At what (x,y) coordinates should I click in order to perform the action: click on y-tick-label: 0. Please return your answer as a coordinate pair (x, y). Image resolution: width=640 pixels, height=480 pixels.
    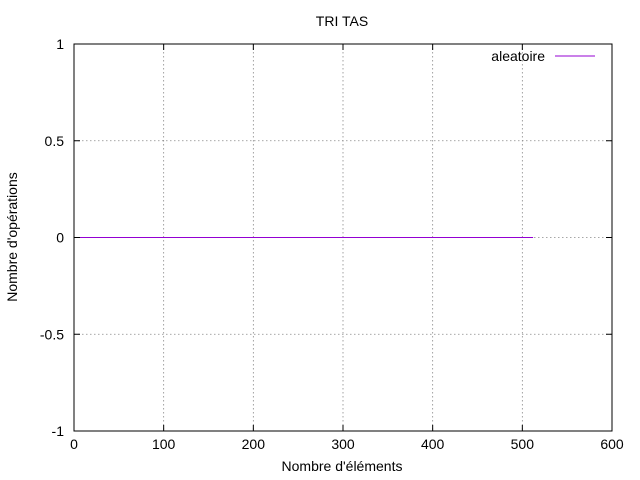
    Looking at the image, I should click on (60, 238).